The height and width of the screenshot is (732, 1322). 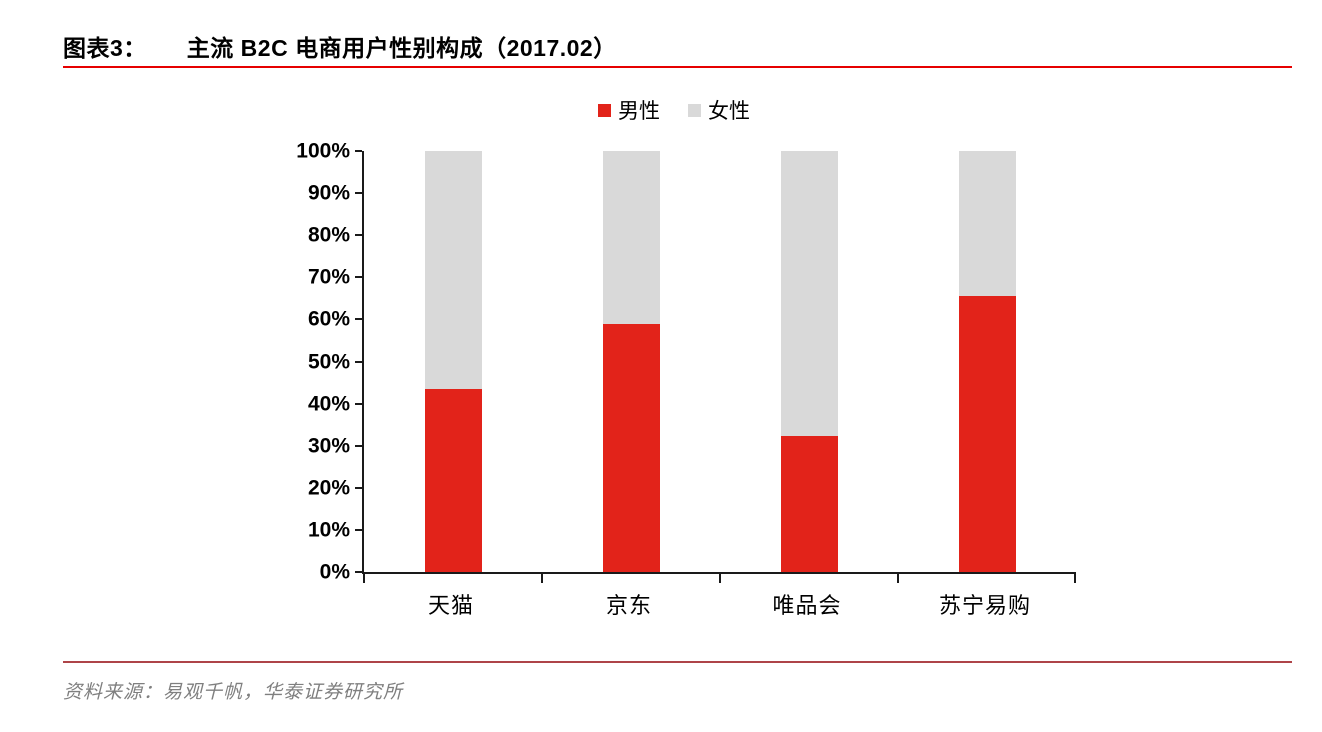 I want to click on male-series-swatch-icon, so click(x=604, y=110).